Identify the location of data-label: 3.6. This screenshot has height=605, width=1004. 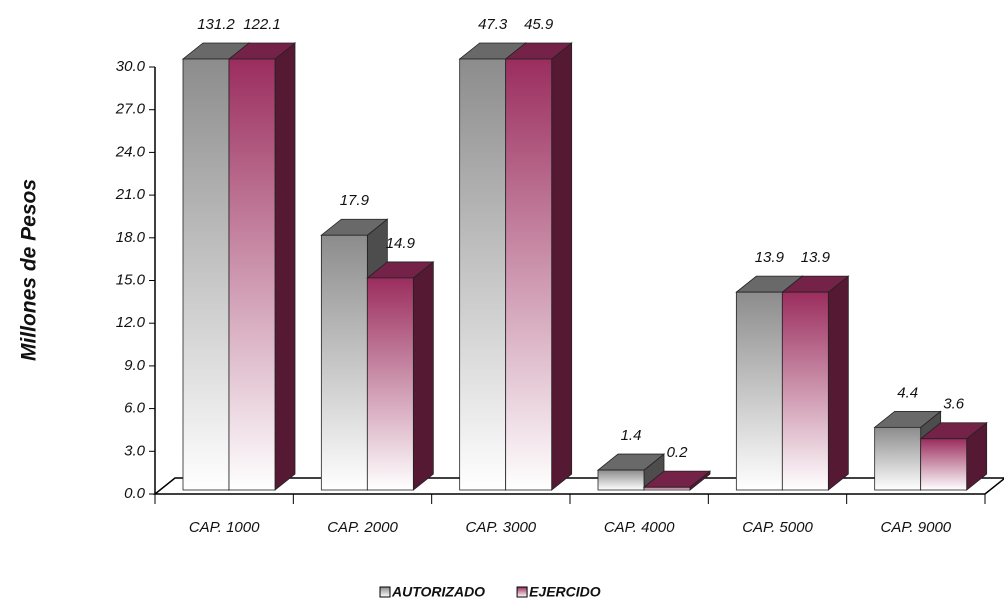
(954, 404).